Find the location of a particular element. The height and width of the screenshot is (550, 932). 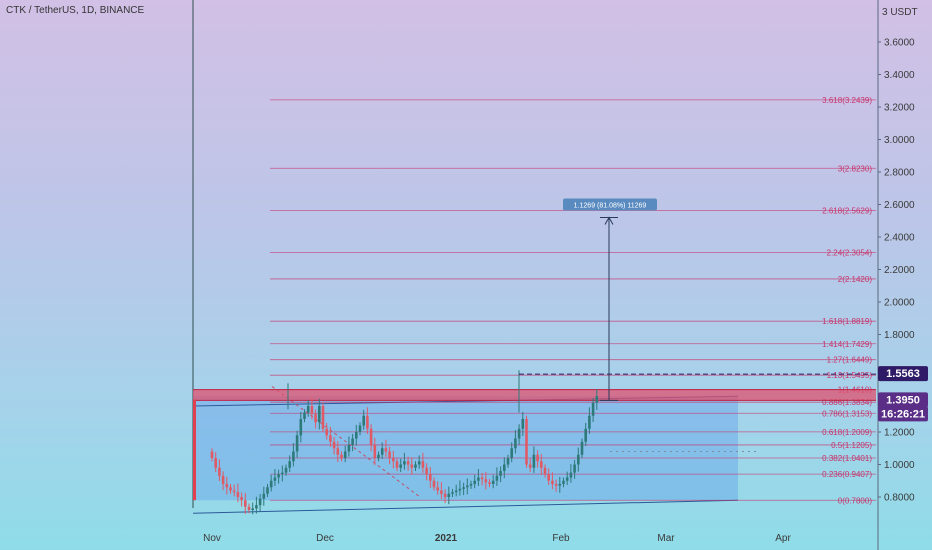

fib-level-label: 0.786(1.3153) is located at coordinates (847, 413).